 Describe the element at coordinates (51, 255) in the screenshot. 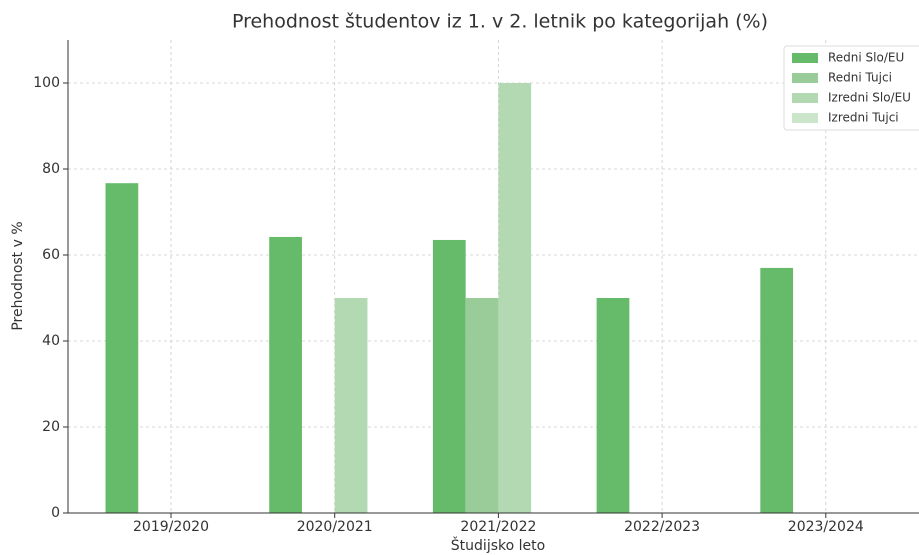

I see `y-tick-label: 60` at that location.